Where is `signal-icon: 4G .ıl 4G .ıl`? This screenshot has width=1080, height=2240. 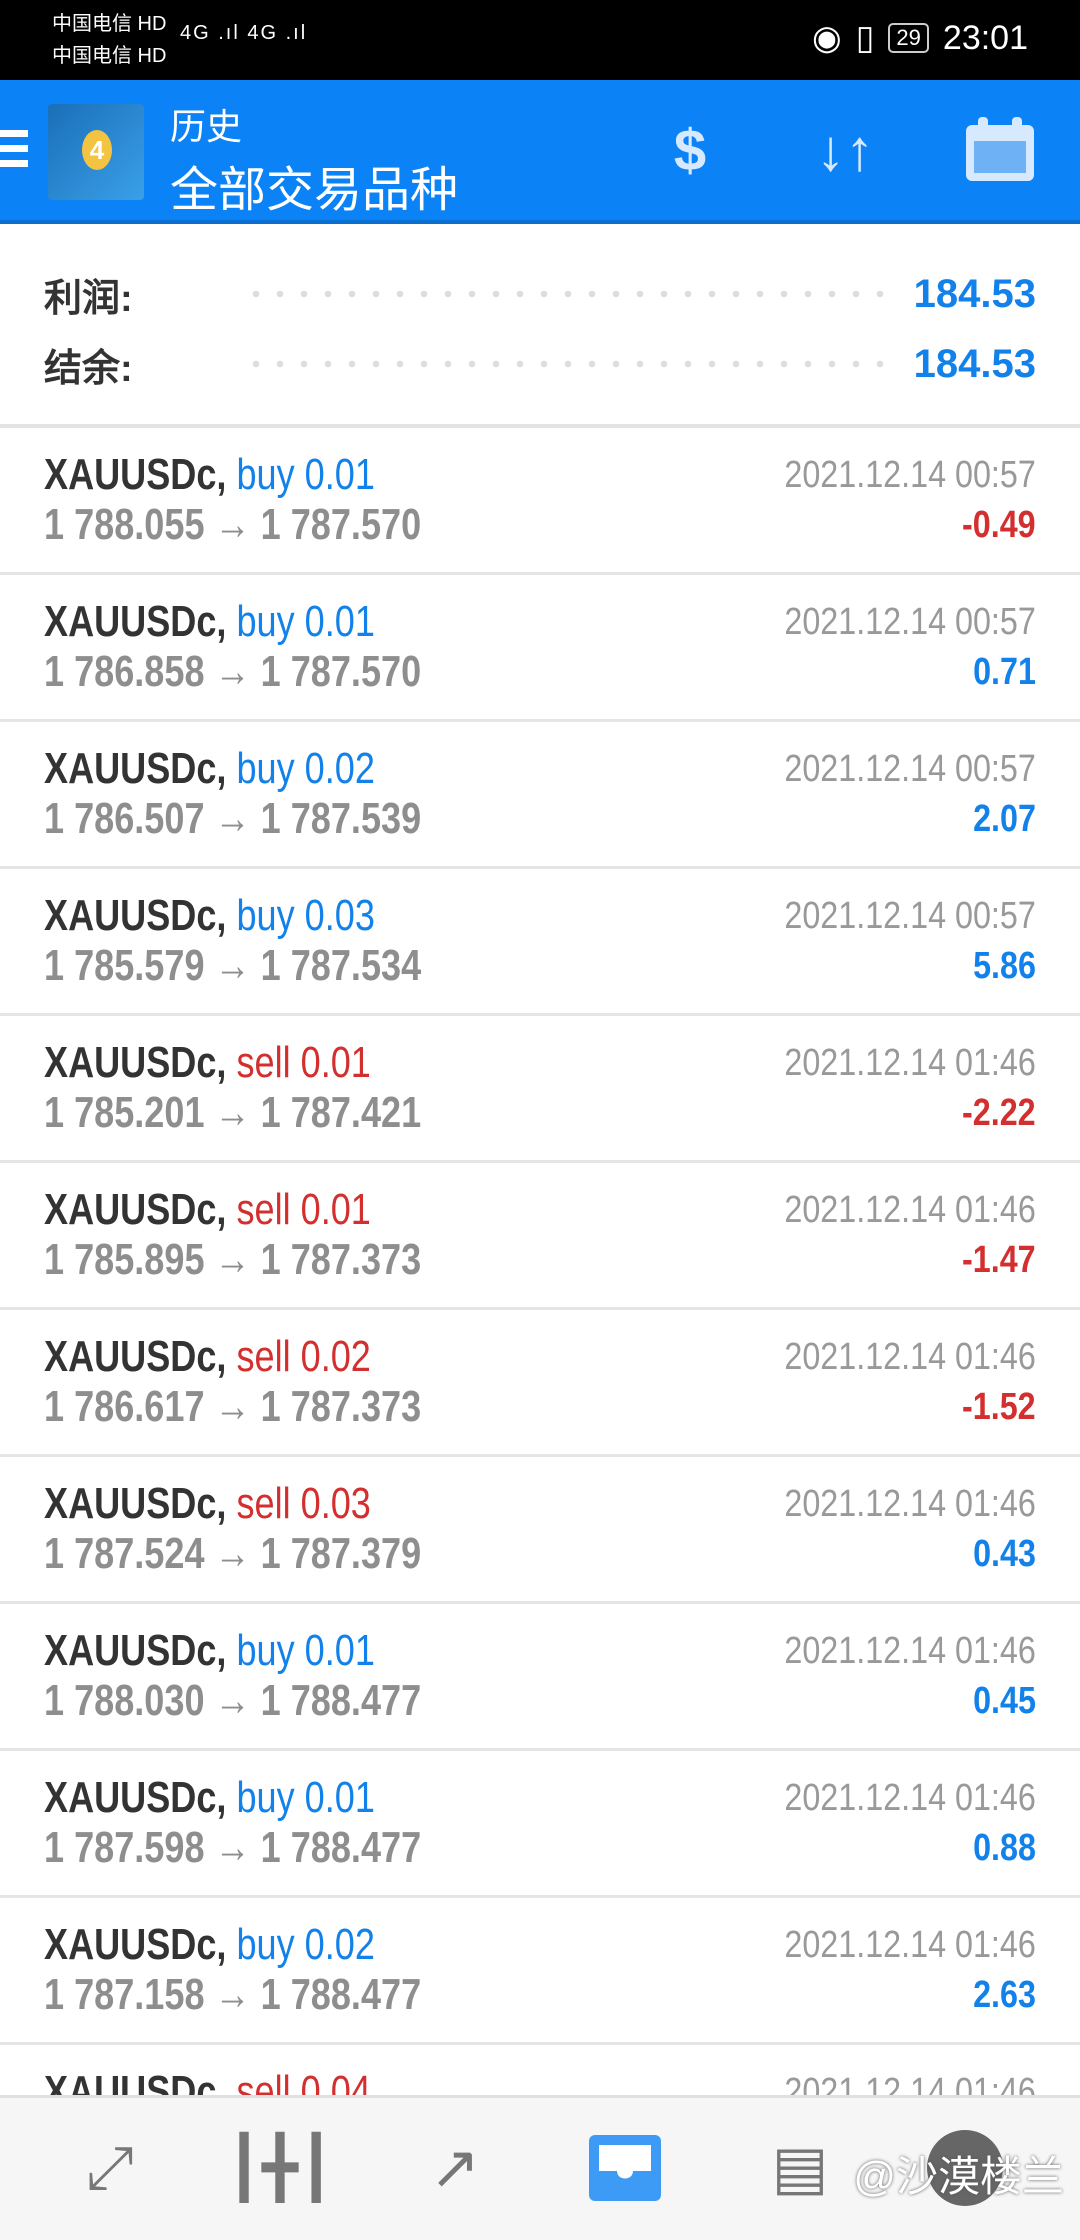 signal-icon: 4G .ıl 4G .ıl is located at coordinates (244, 33).